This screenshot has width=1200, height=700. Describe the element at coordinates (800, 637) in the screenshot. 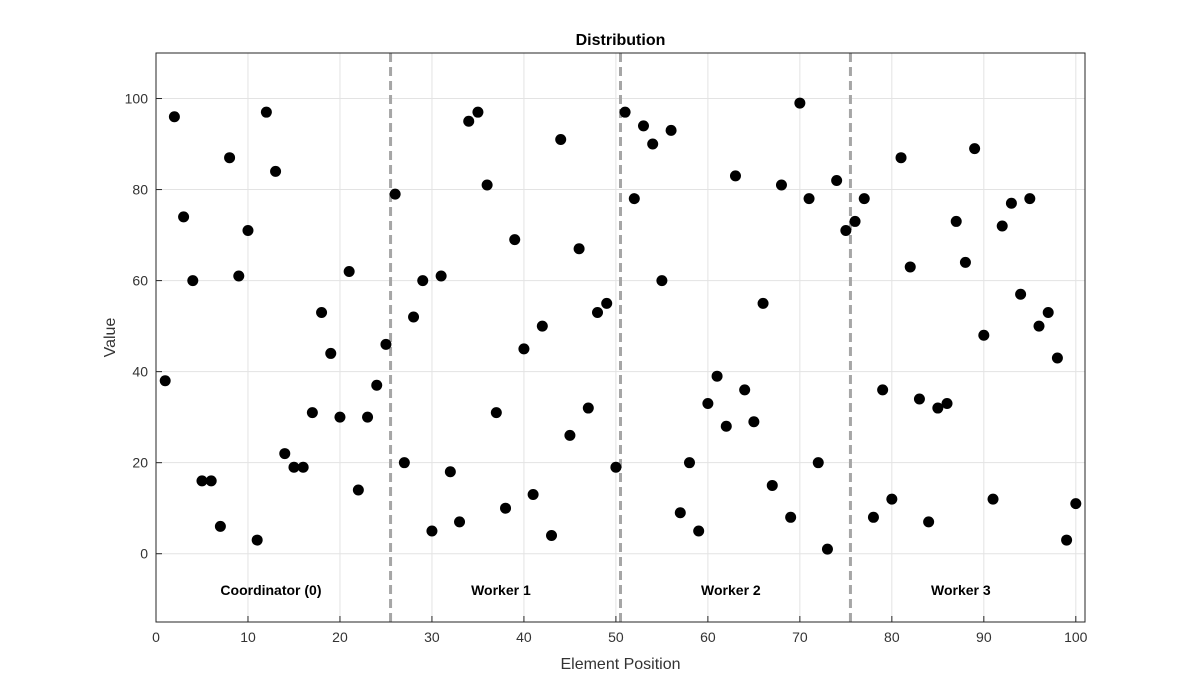

I see `x-tick-label: 70` at that location.